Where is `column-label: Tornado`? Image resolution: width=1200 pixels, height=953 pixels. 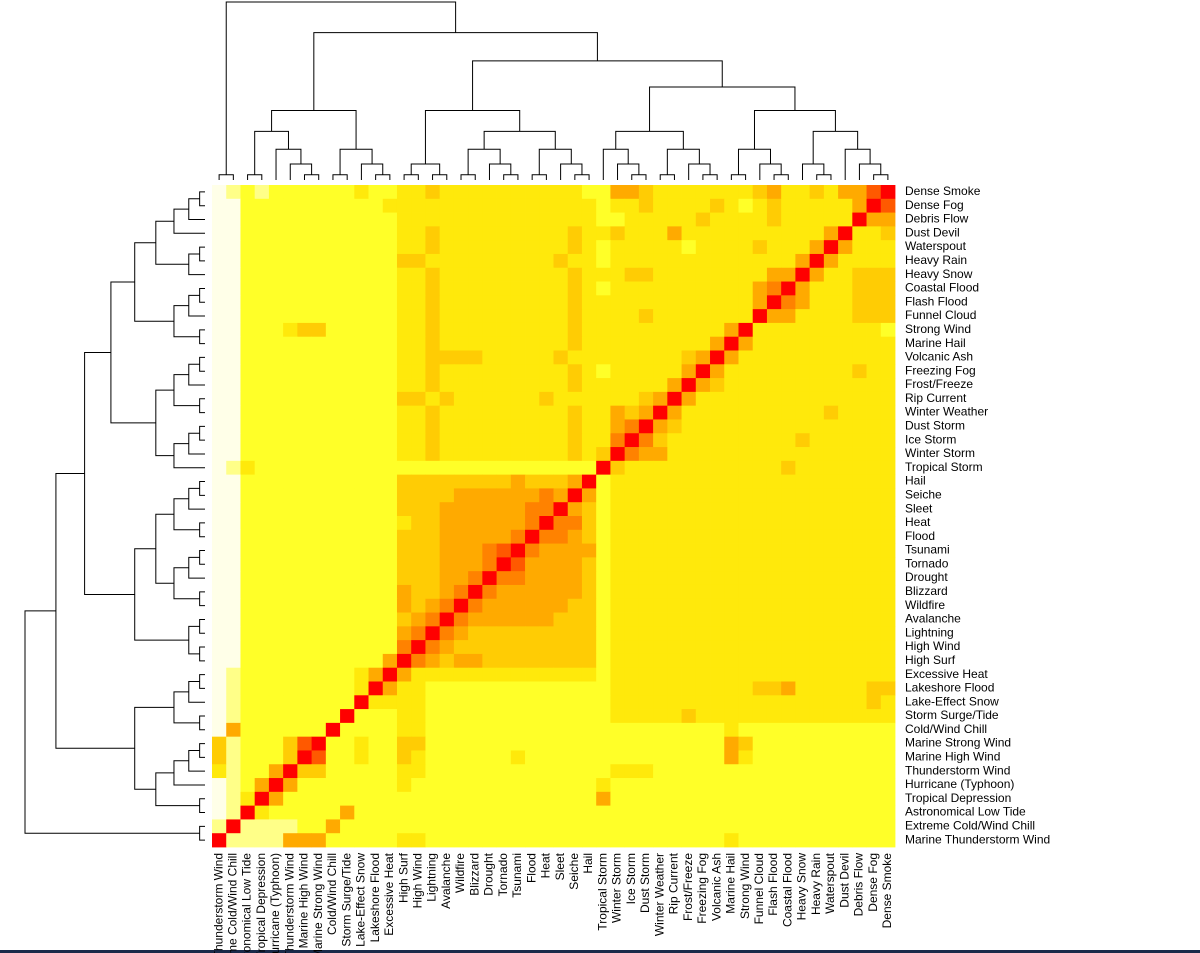
column-label: Tornado is located at coordinates (503, 875).